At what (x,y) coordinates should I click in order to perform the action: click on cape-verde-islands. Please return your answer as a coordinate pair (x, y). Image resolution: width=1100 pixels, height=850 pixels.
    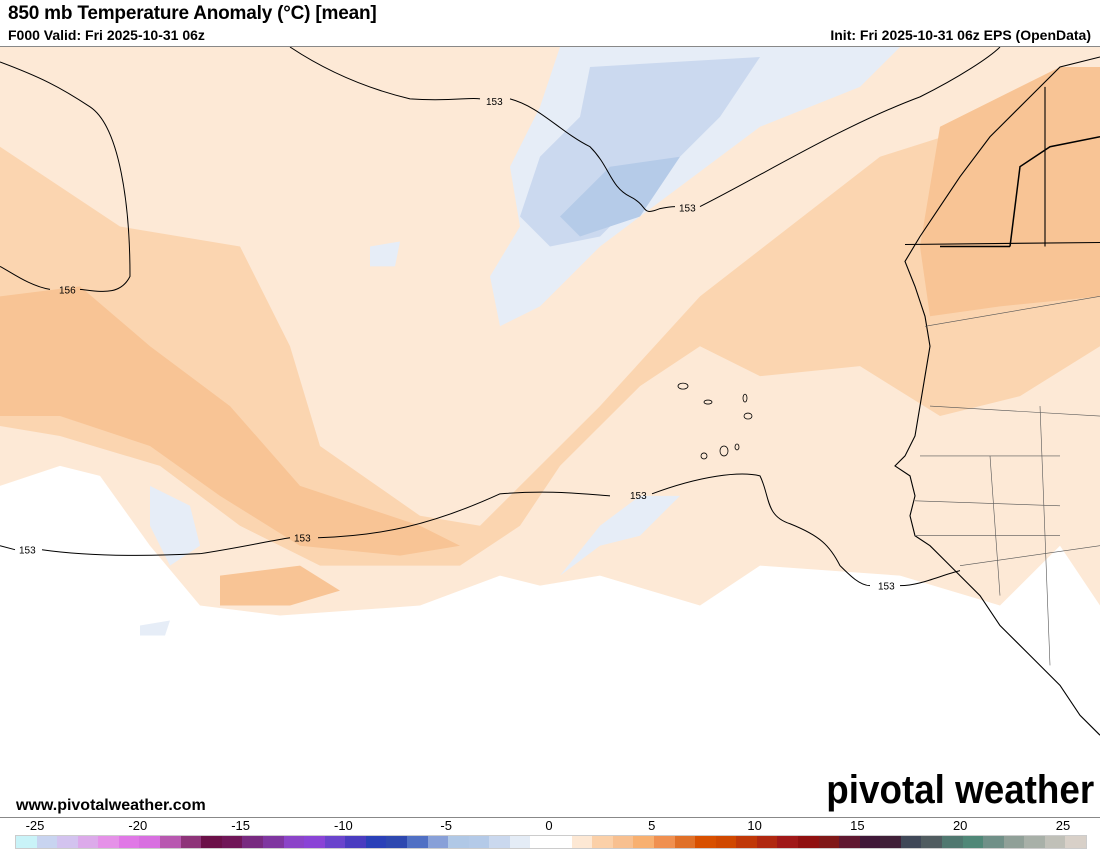
    Looking at the image, I should click on (715, 421).